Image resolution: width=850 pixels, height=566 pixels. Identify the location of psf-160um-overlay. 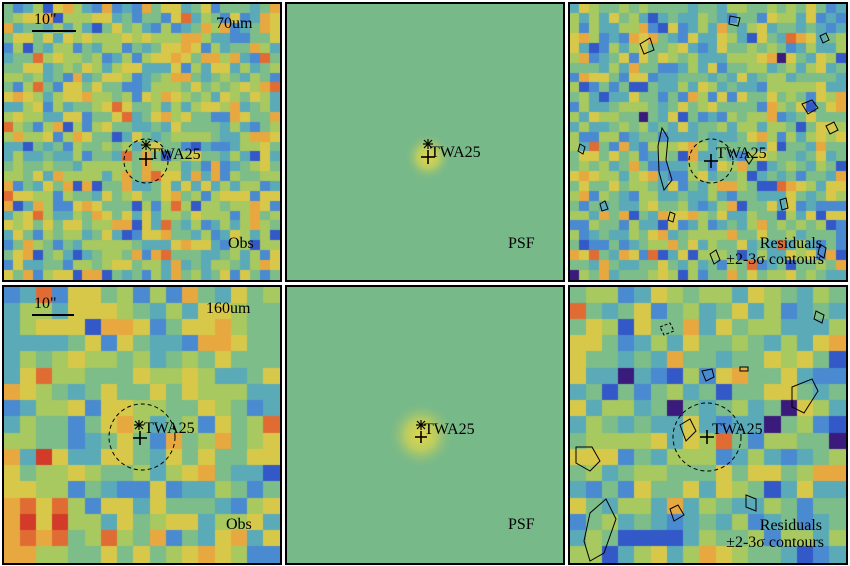
(421, 431).